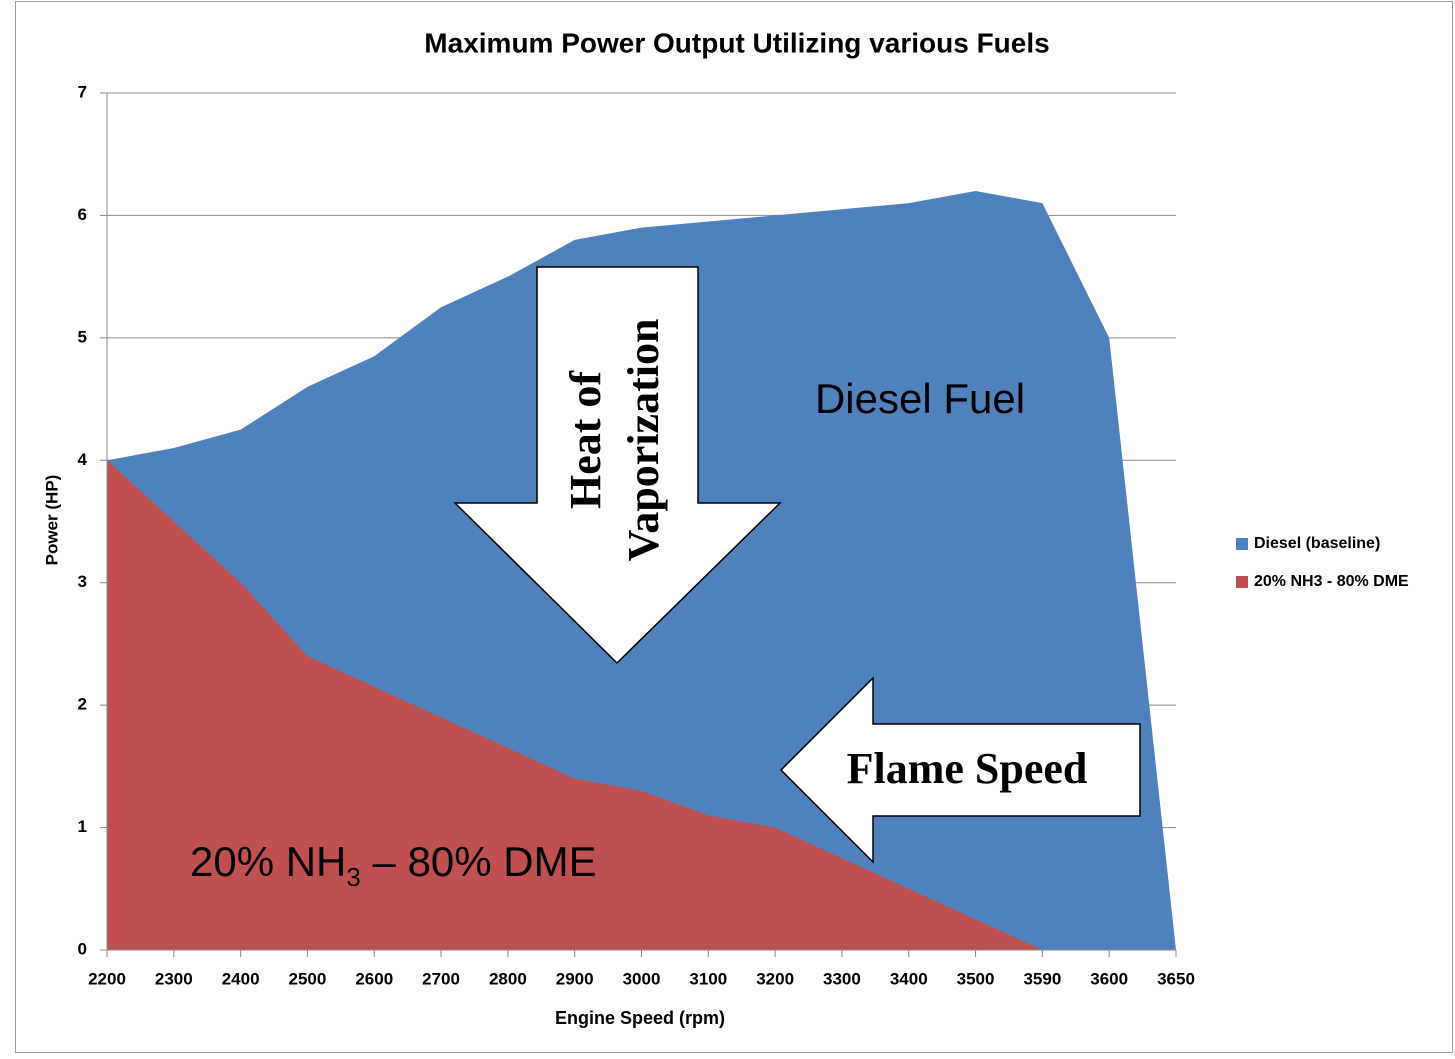  What do you see at coordinates (708, 978) in the screenshot?
I see `x-tick-label: 3100` at bounding box center [708, 978].